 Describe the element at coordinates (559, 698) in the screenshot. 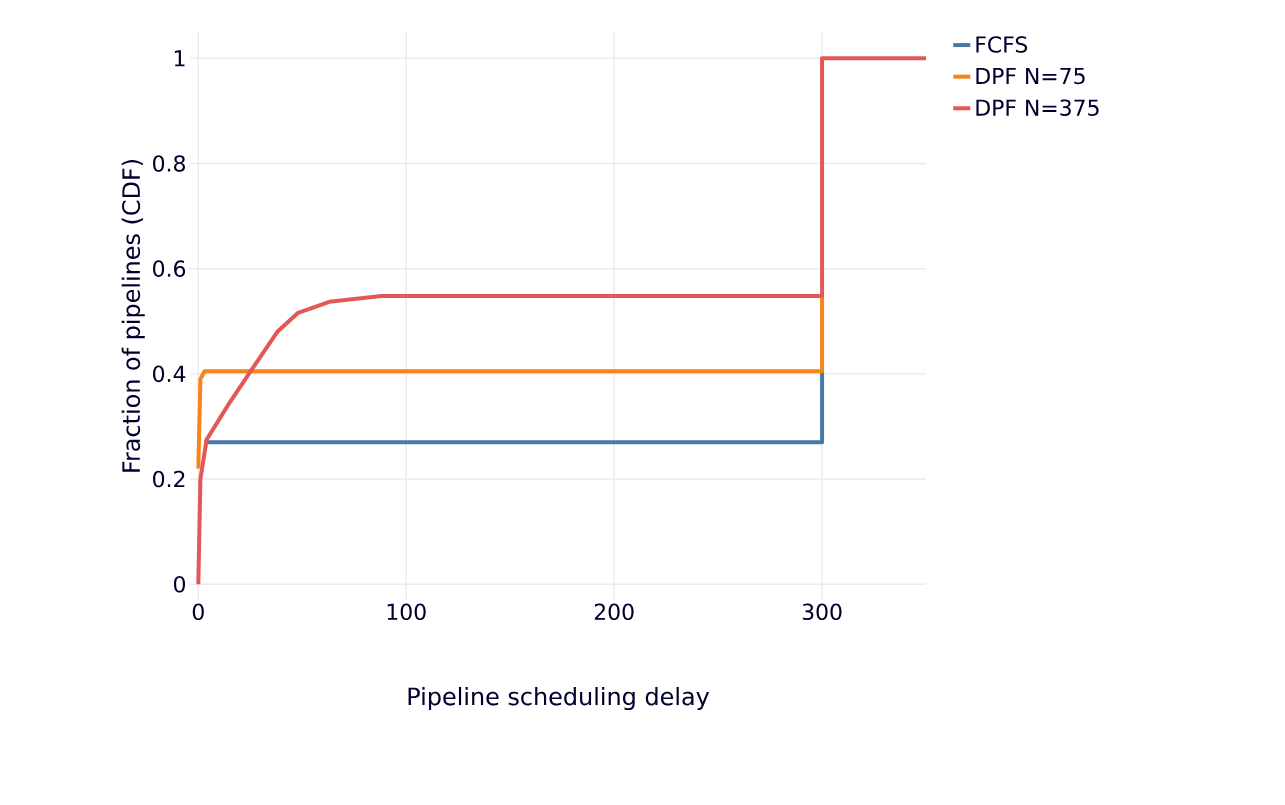

I see `x-axis-title: Pipeline scheduling delay` at that location.